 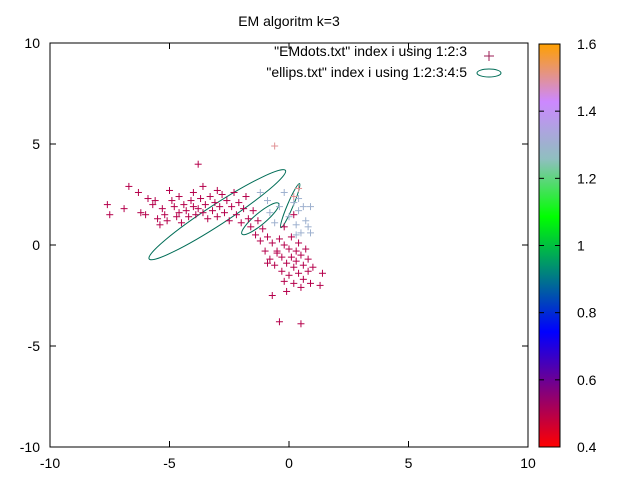 What do you see at coordinates (587, 313) in the screenshot?
I see `colorbar-tick-label: 0.8` at bounding box center [587, 313].